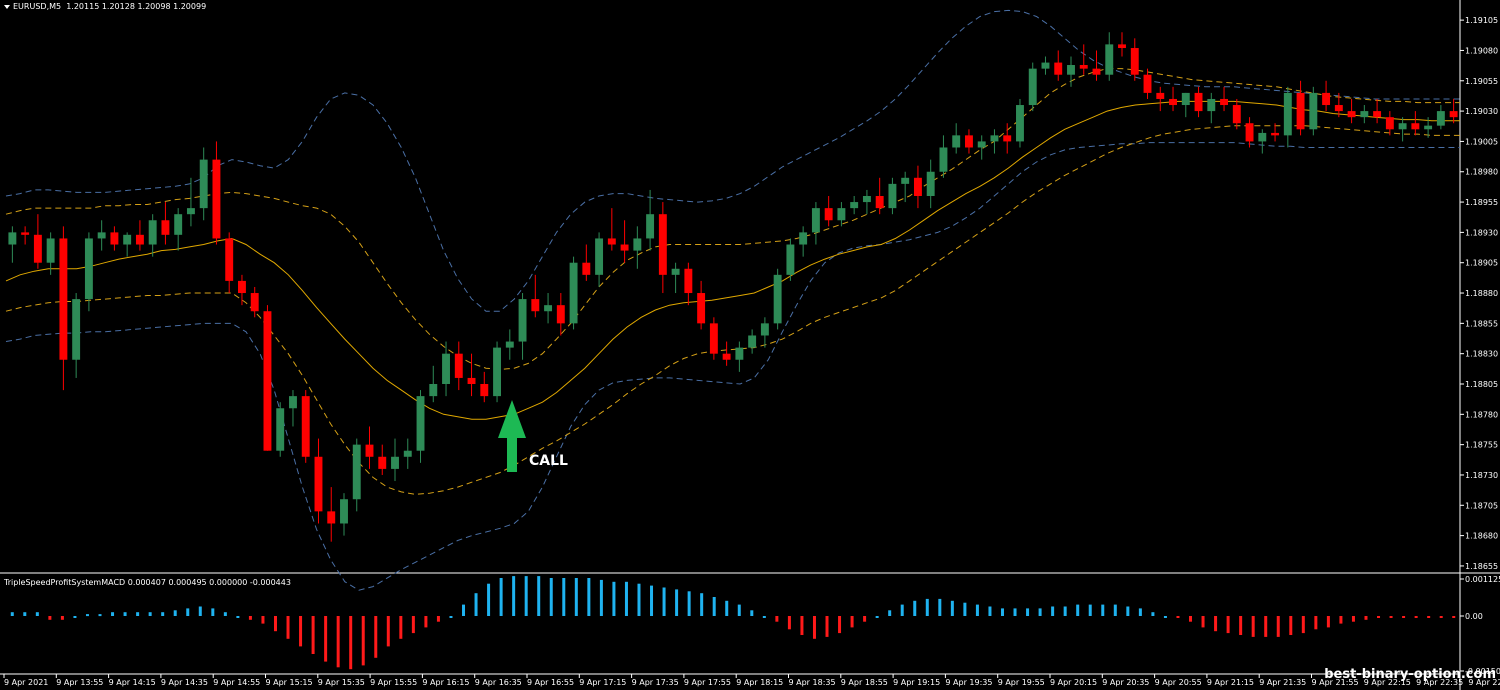 Image resolution: width=1500 pixels, height=690 pixels. I want to click on dropdown-triangle-icon, so click(7, 6).